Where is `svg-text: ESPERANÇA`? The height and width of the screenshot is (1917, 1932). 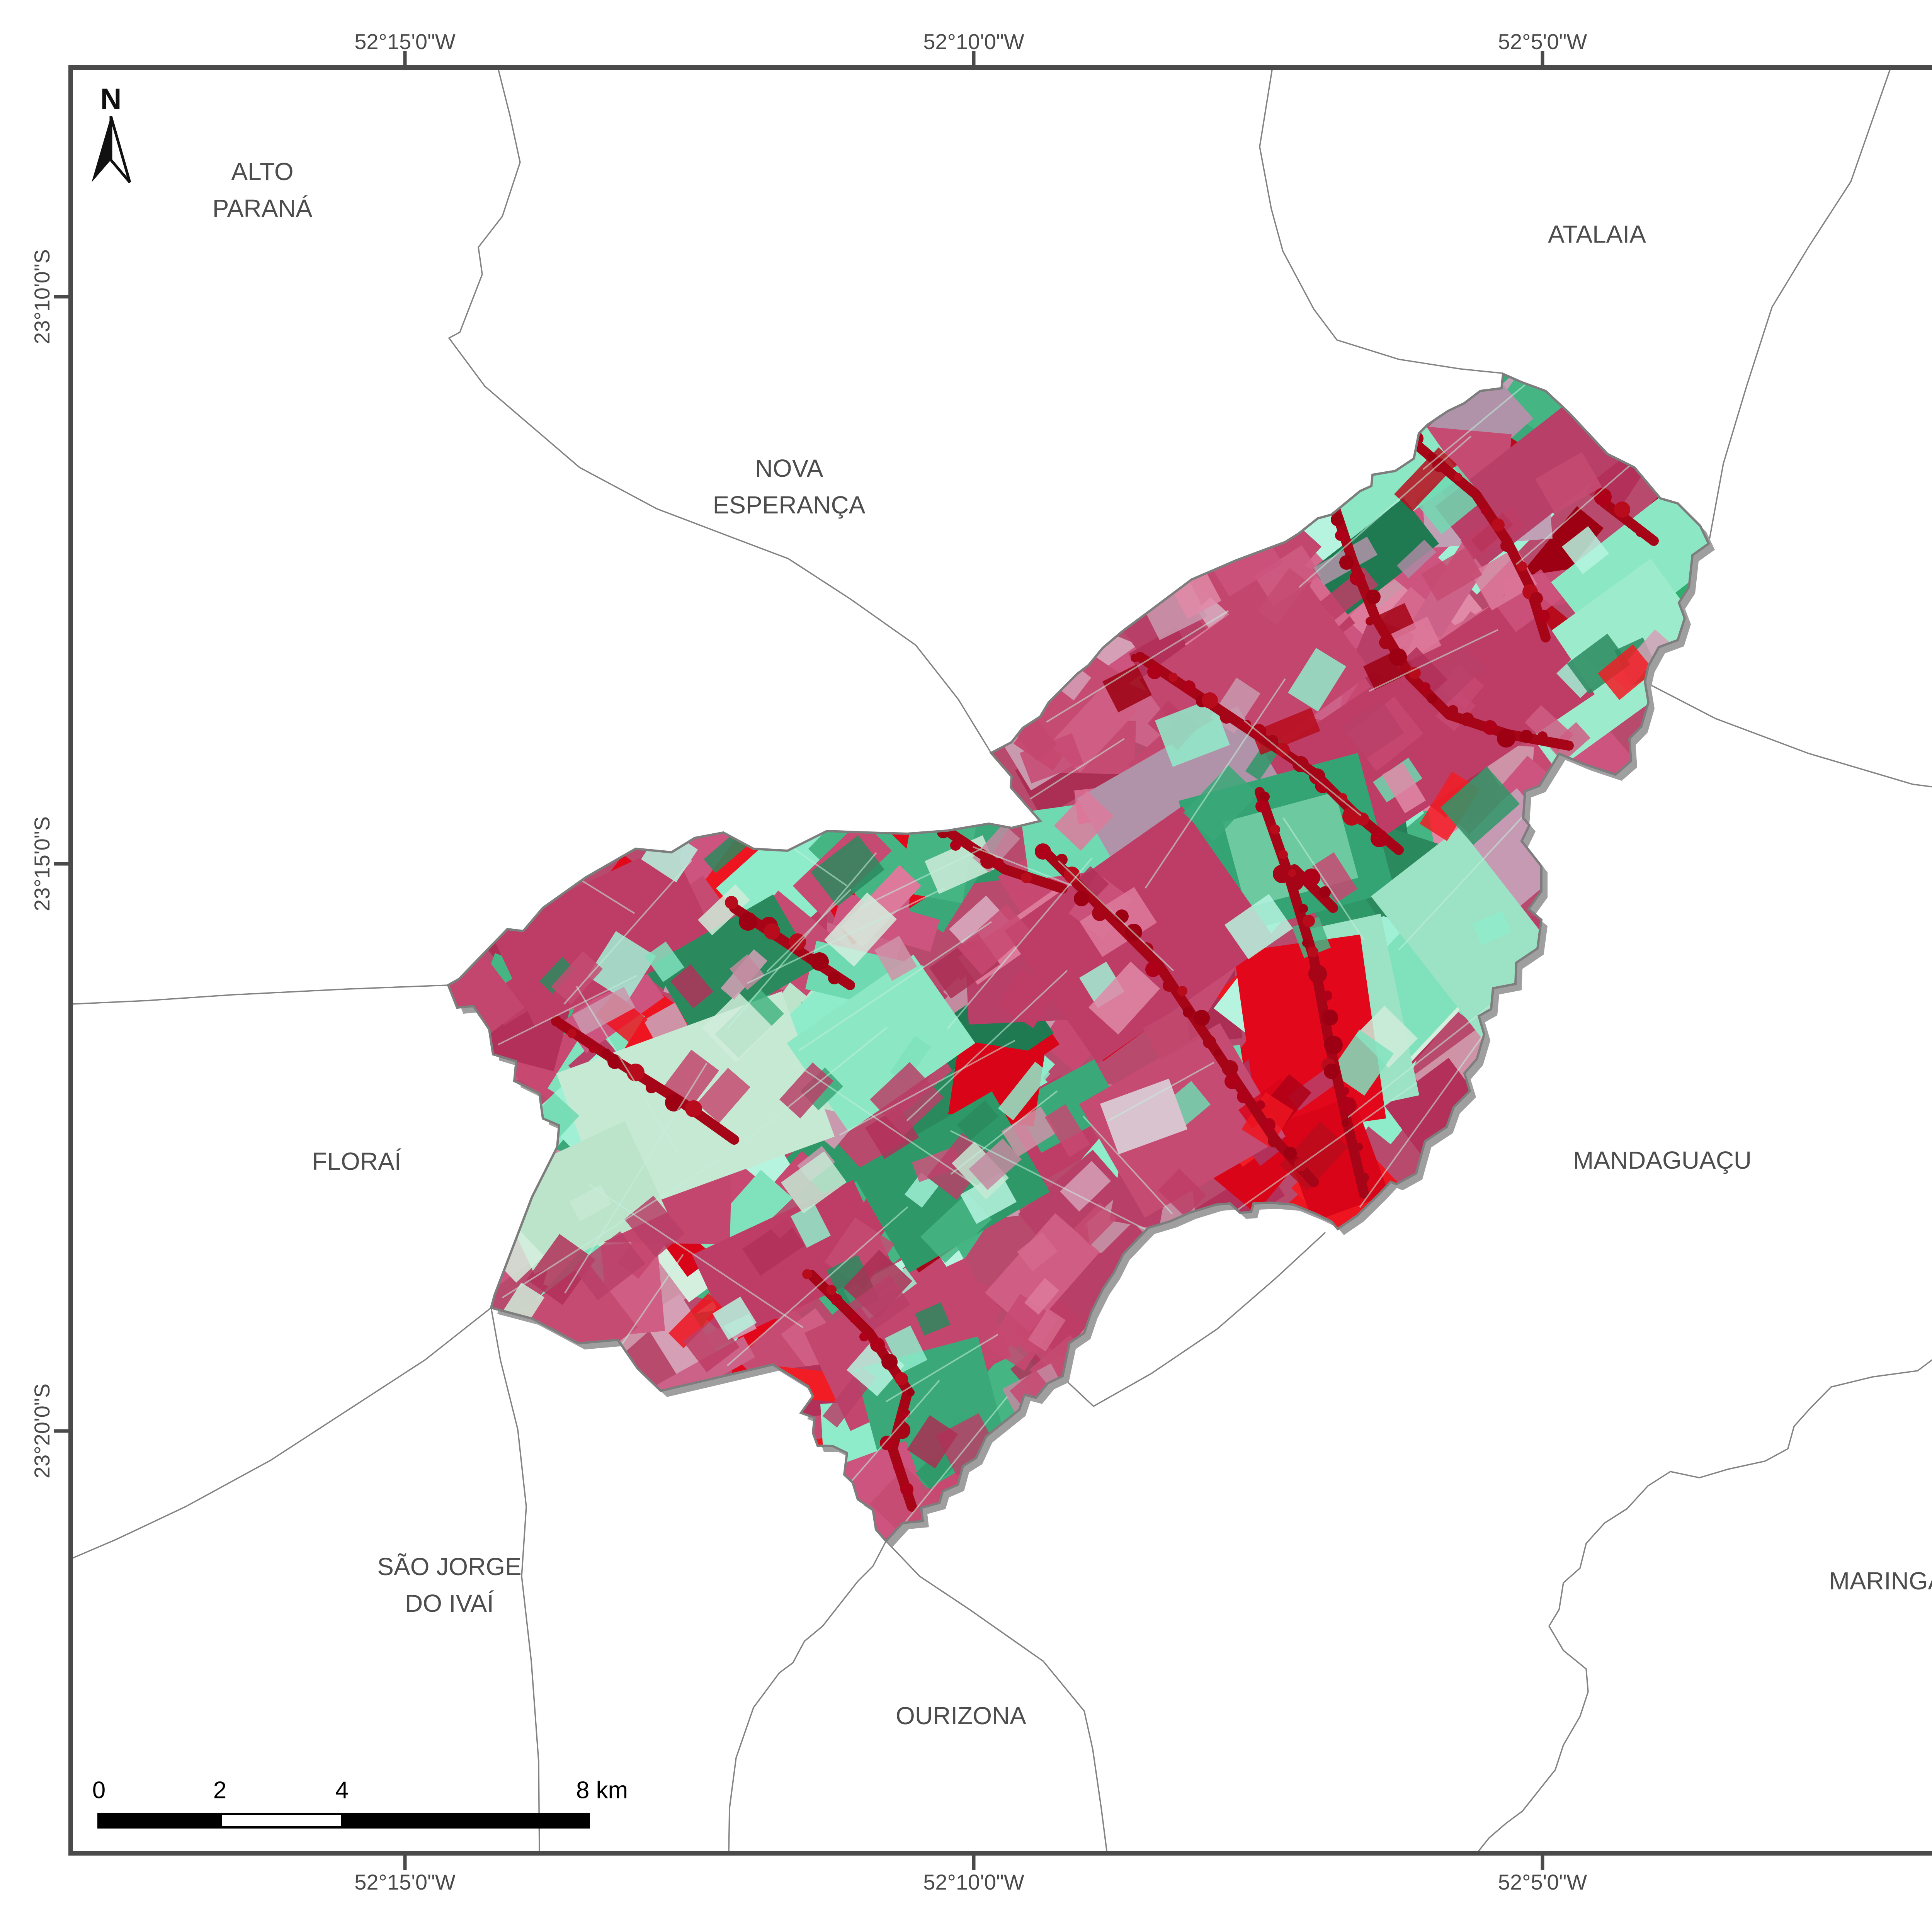
svg-text: ESPERANÇA is located at coordinates (790, 505).